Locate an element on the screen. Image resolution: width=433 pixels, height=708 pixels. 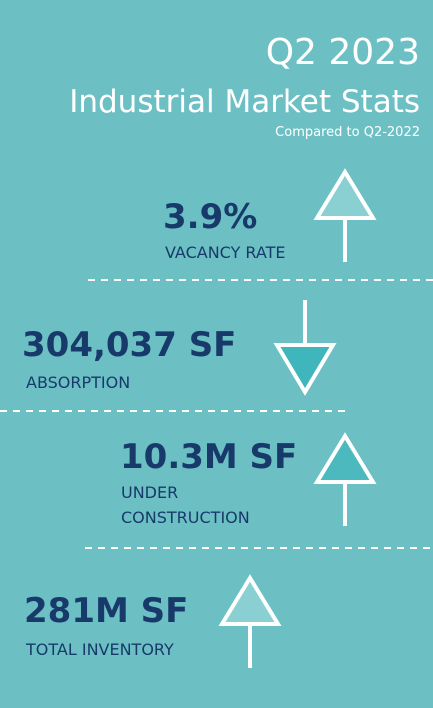
stat-value: 281M SF is located at coordinates (106, 611).